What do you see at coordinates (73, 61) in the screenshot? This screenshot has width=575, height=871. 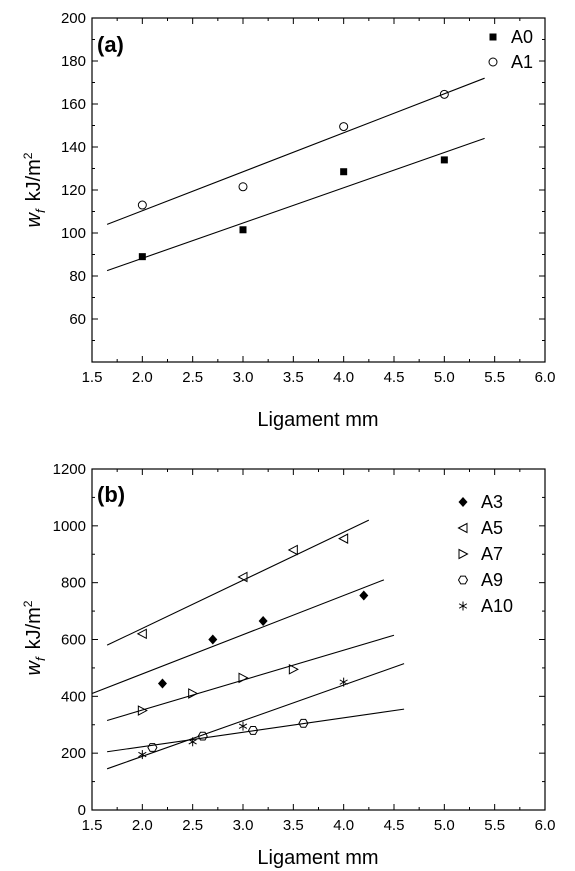 I see `y-tick-label: 180` at bounding box center [73, 61].